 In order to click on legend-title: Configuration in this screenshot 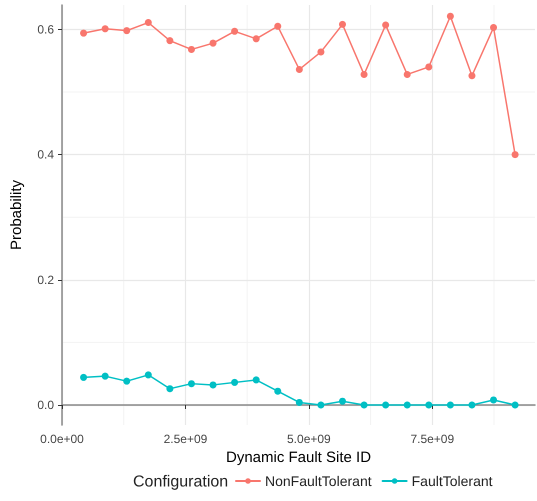, I will do `click(180, 482)`.